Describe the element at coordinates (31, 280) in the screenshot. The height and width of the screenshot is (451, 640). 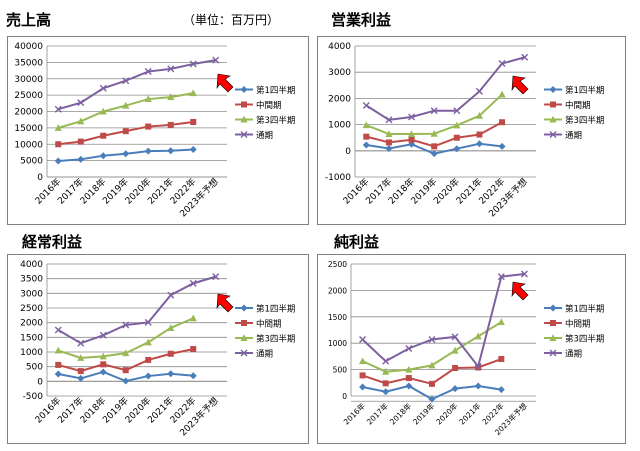
I see `y-tick-label: 3500` at that location.